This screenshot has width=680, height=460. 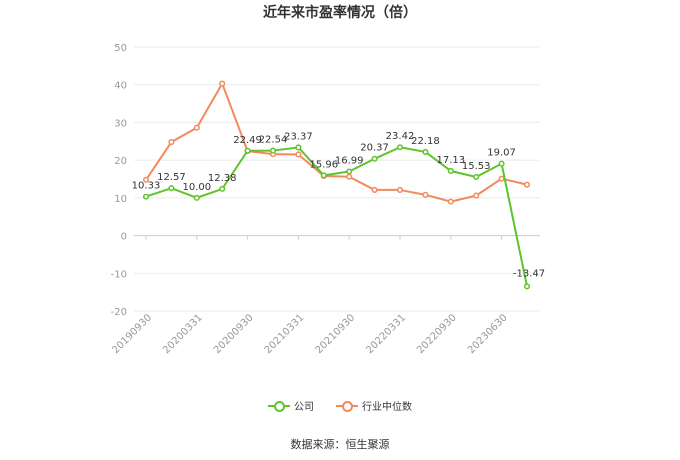 What do you see at coordinates (285, 334) in the screenshot?
I see `x-tick-label: 20210331` at bounding box center [285, 334].